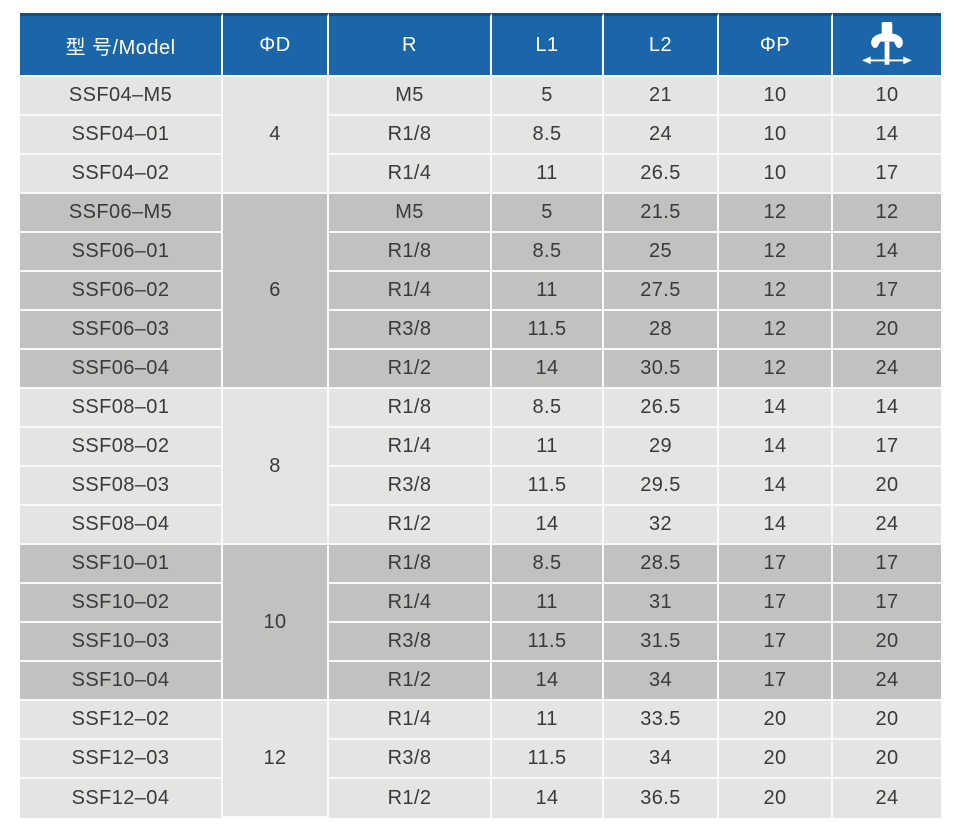 The width and height of the screenshot is (963, 835). What do you see at coordinates (410, 45) in the screenshot?
I see `header-r: R` at bounding box center [410, 45].